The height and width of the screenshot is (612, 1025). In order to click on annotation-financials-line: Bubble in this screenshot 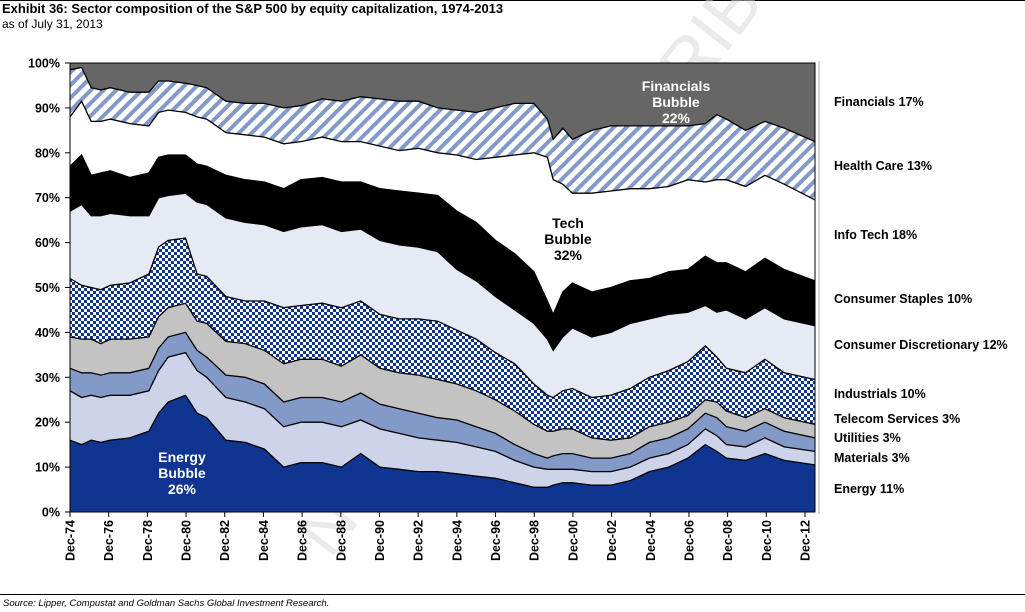, I will do `click(676, 102)`.